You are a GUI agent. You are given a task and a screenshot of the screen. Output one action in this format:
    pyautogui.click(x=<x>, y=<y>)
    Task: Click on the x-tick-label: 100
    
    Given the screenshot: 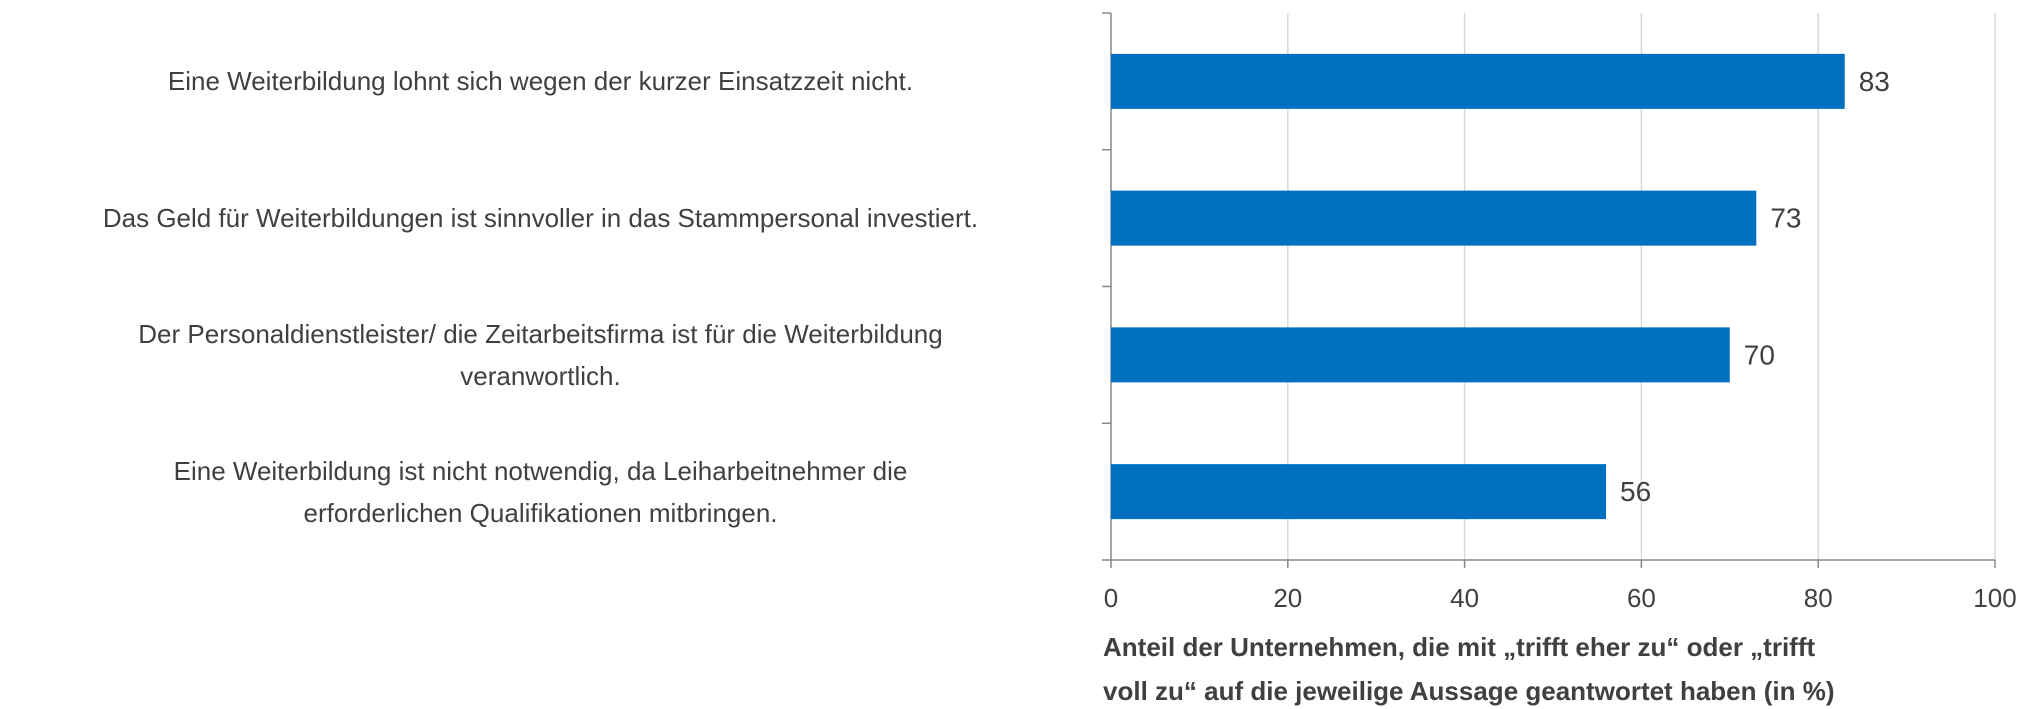 What is the action you would take?
    pyautogui.click(x=1994, y=598)
    